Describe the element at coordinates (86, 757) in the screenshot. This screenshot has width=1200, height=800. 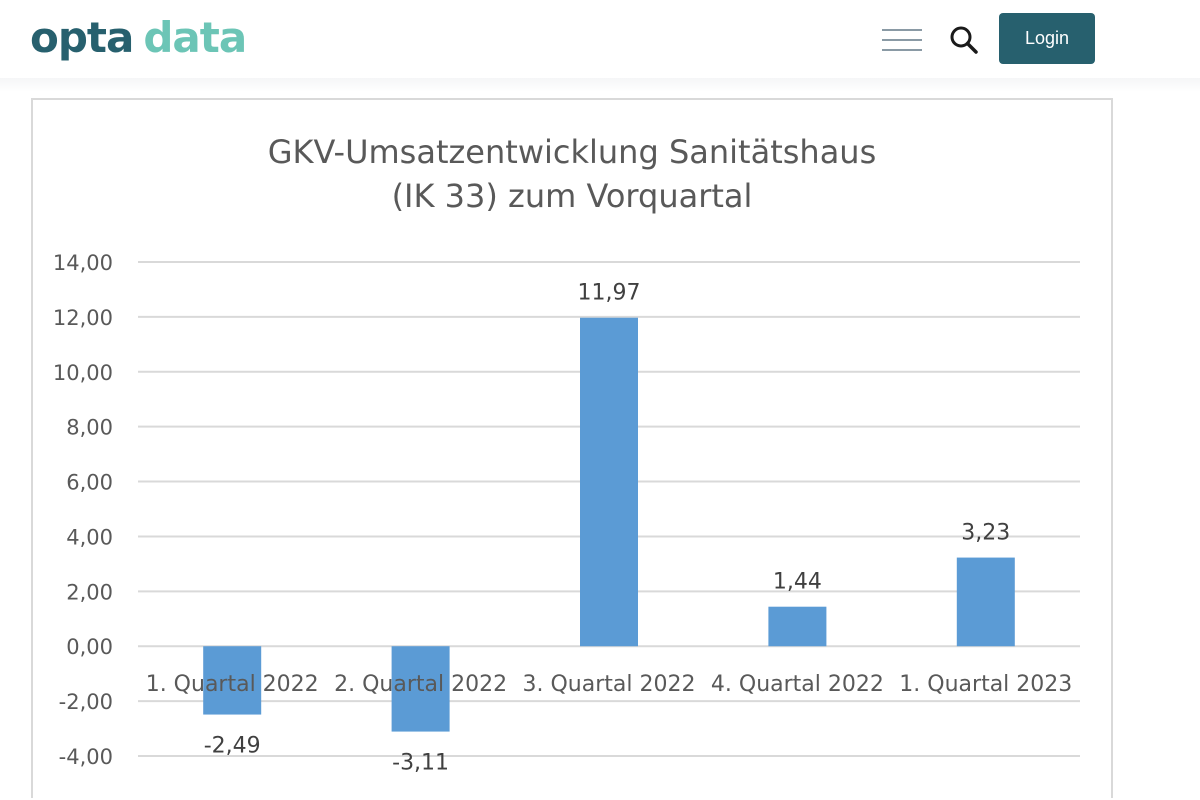
I see `y-tick-label: -4,00` at that location.